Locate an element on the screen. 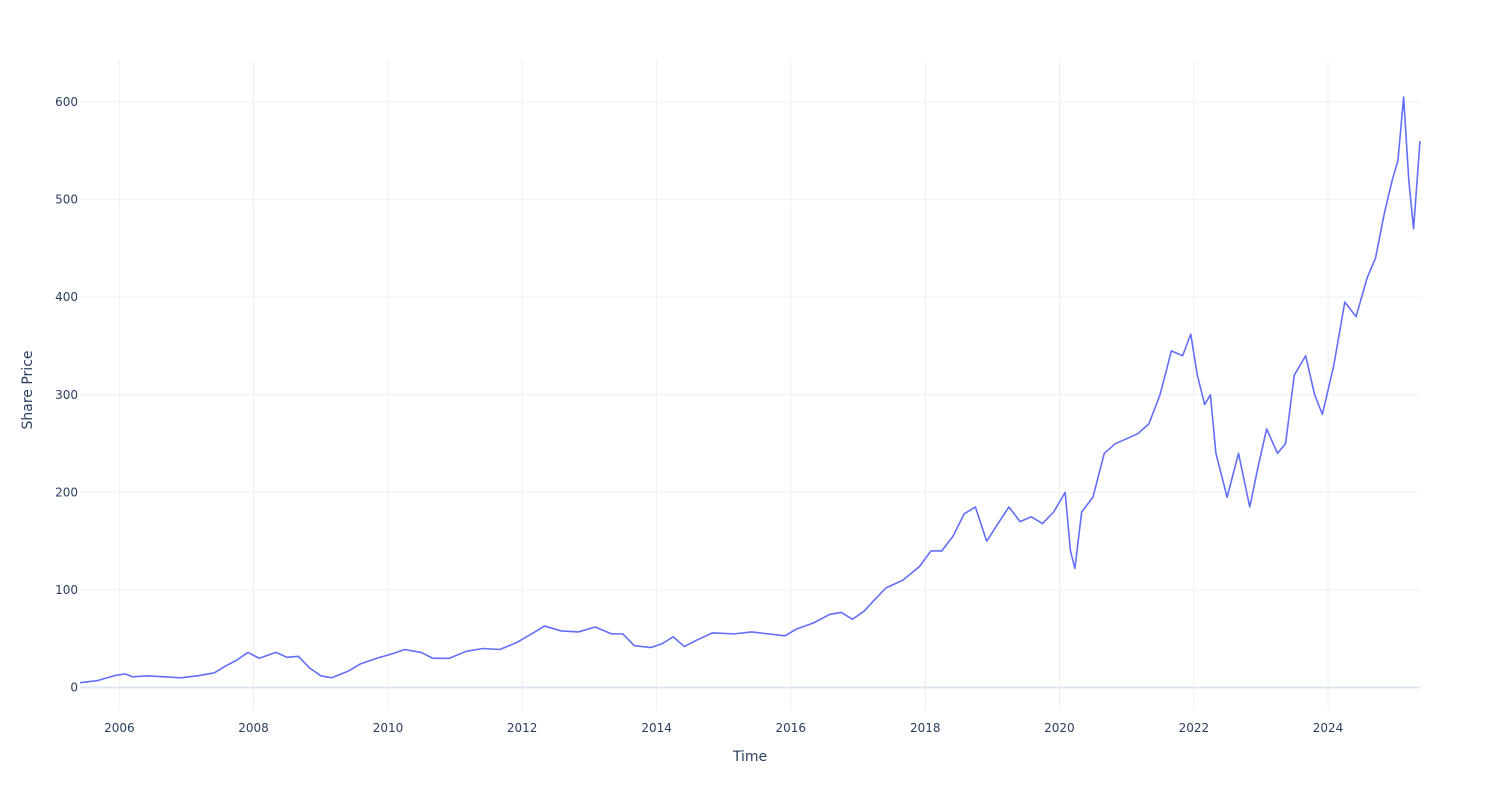 The width and height of the screenshot is (1500, 800). x-tick-label: 2022 is located at coordinates (1194, 728).